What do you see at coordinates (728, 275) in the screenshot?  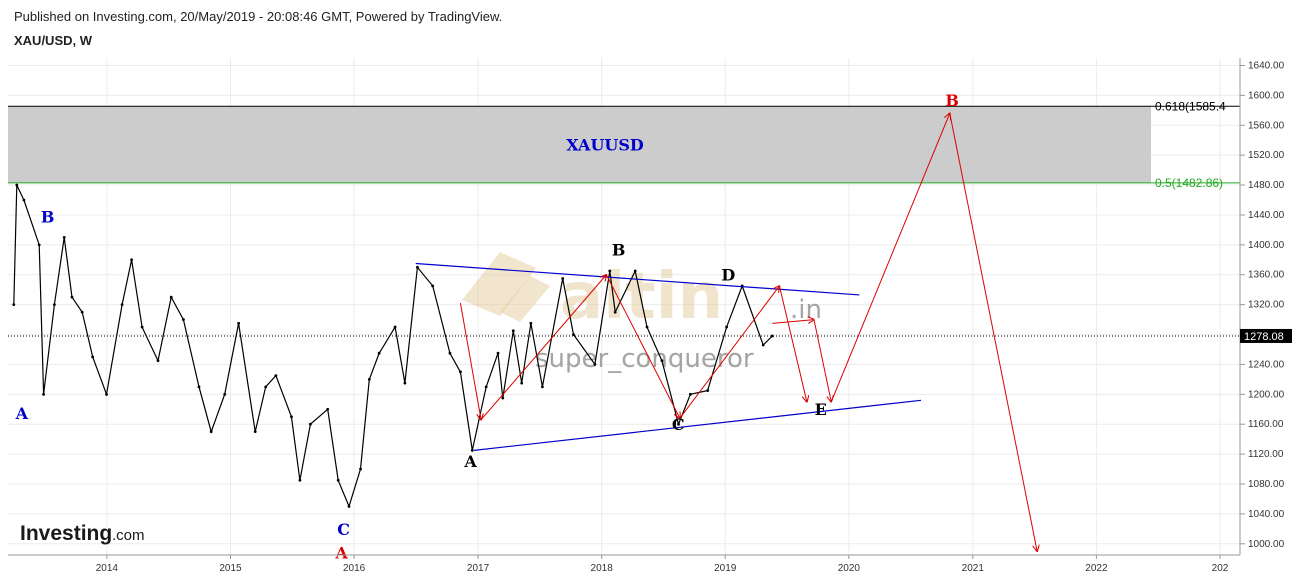 I see `wave-label: D` at bounding box center [728, 275].